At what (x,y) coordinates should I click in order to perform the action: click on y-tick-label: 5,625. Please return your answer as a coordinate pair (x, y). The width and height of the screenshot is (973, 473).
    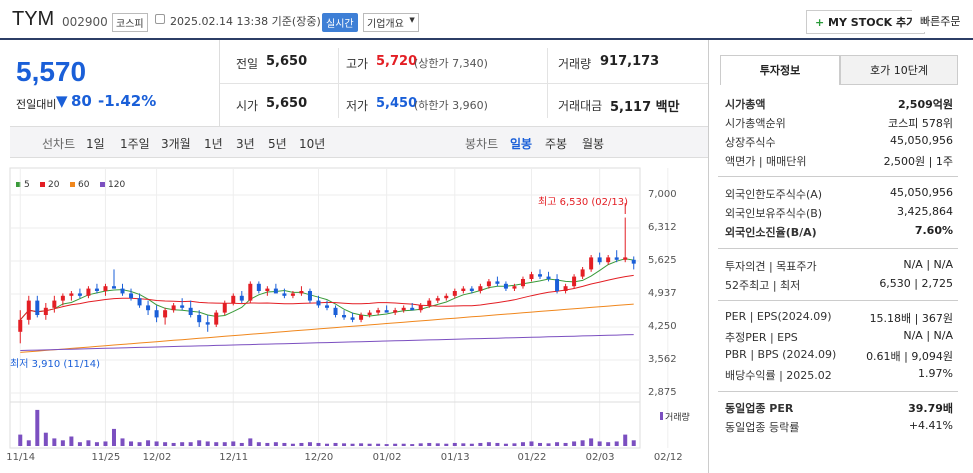
    Looking at the image, I should click on (662, 260).